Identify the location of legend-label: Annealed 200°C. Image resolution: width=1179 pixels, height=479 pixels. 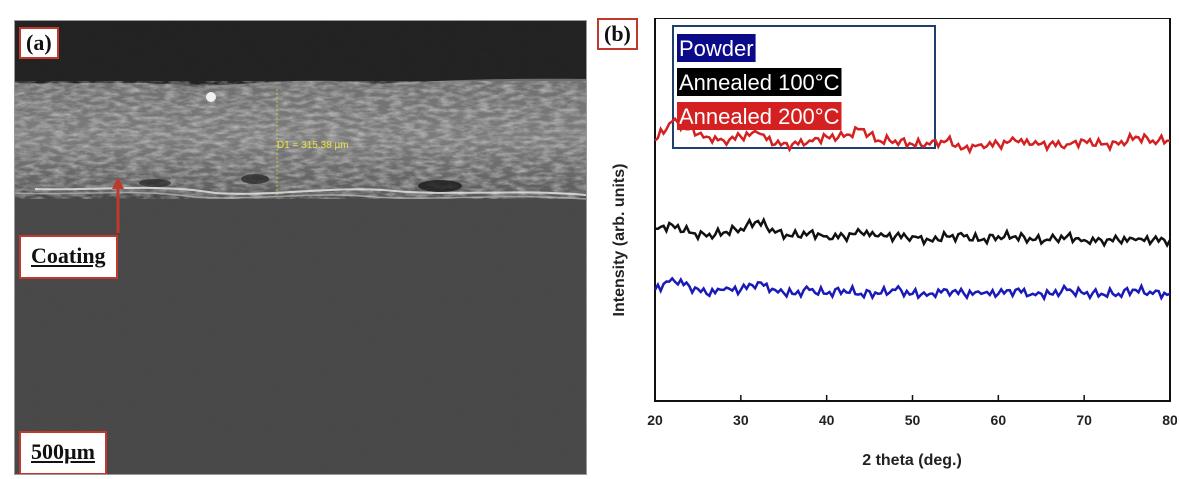
(759, 116).